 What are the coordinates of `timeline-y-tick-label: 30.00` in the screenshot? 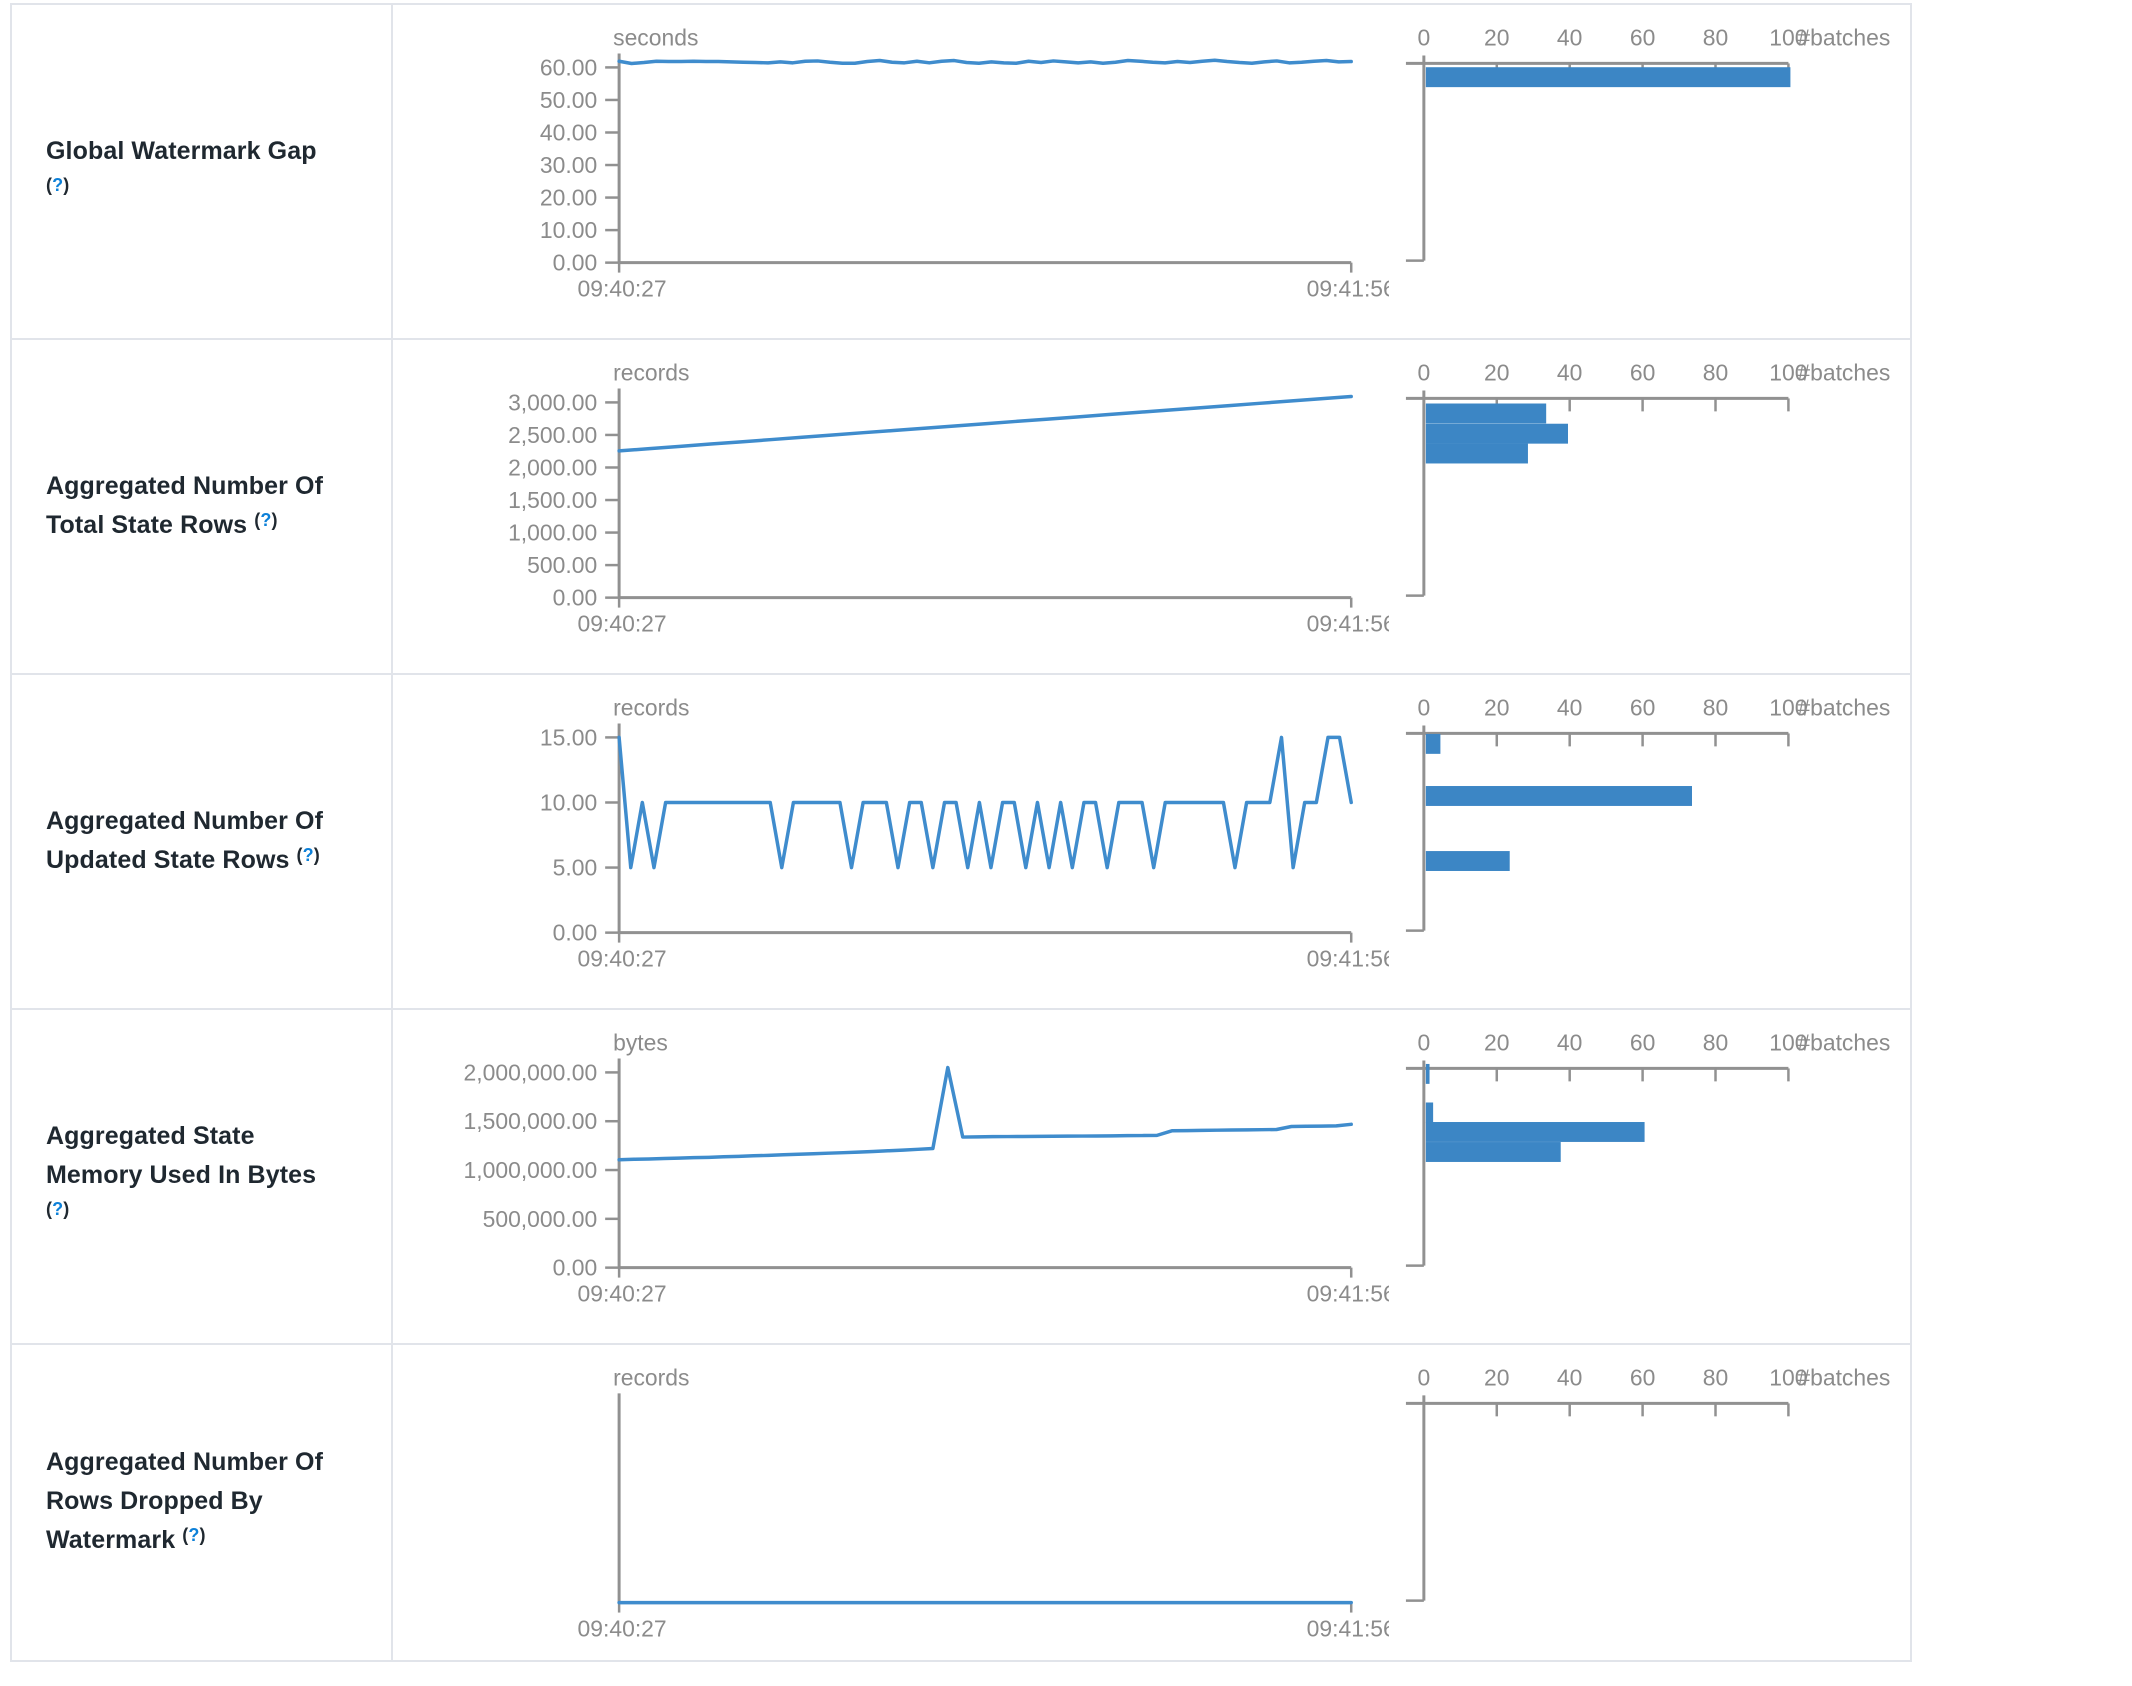 It's located at (568, 165).